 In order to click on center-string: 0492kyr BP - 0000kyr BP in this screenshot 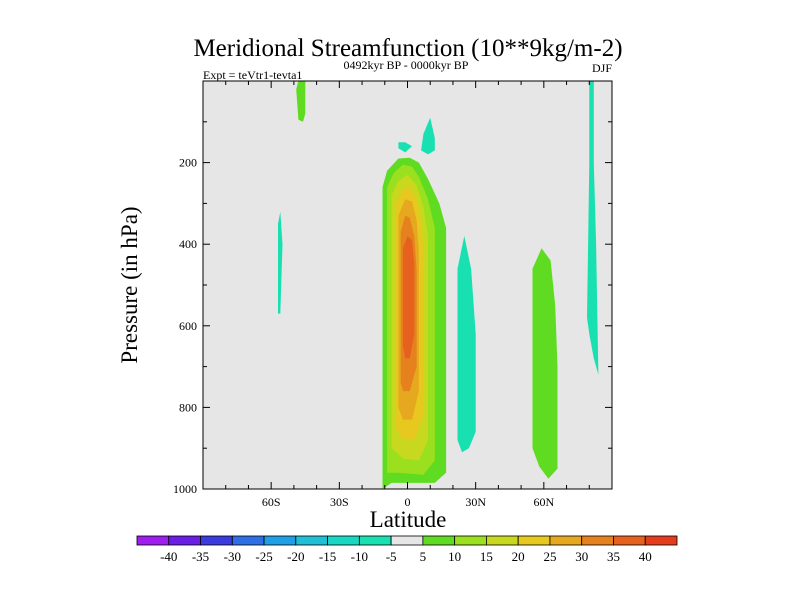, I will do `click(406, 65)`.